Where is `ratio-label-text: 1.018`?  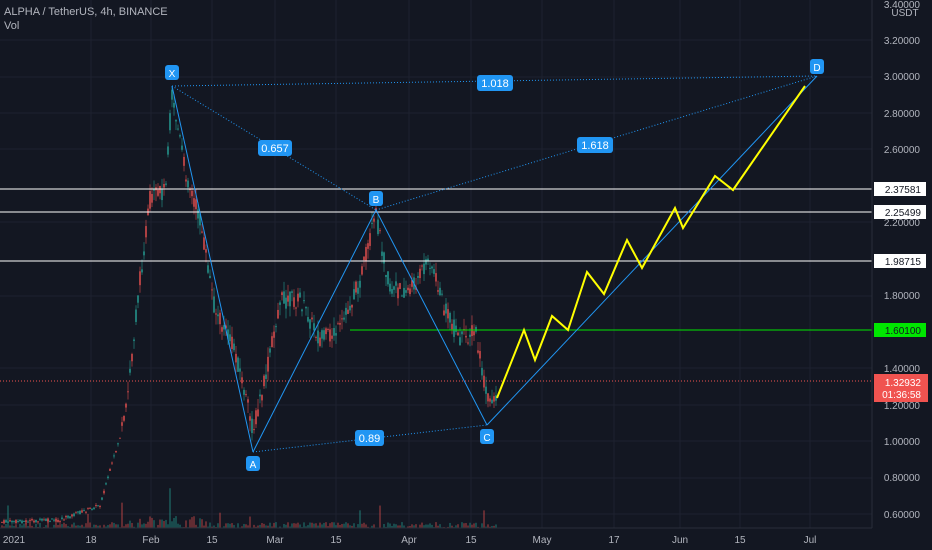 ratio-label-text: 1.018 is located at coordinates (495, 84).